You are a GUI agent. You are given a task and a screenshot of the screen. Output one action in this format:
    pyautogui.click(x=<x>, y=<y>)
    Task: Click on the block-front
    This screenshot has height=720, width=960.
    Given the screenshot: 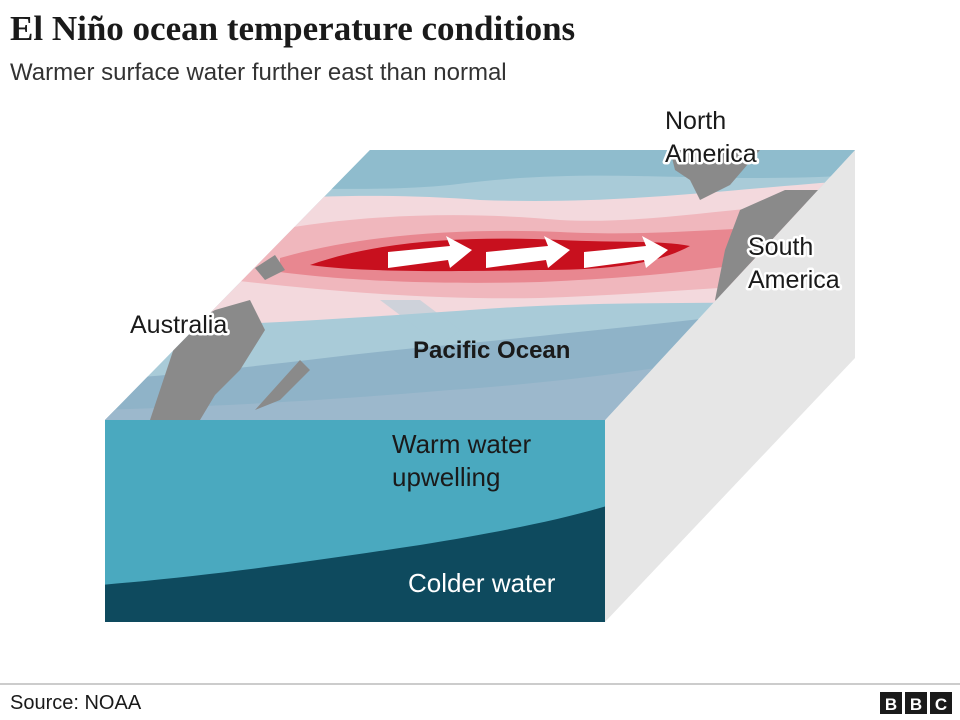 What is the action you would take?
    pyautogui.click(x=355, y=521)
    